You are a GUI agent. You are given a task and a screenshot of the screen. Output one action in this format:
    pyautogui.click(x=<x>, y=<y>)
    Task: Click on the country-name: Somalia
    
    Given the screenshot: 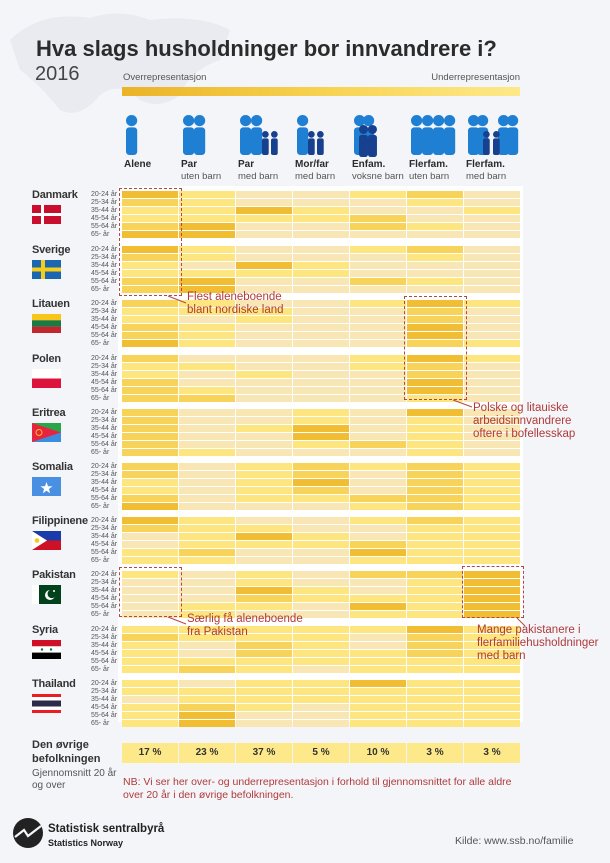 What is the action you would take?
    pyautogui.click(x=52, y=467)
    